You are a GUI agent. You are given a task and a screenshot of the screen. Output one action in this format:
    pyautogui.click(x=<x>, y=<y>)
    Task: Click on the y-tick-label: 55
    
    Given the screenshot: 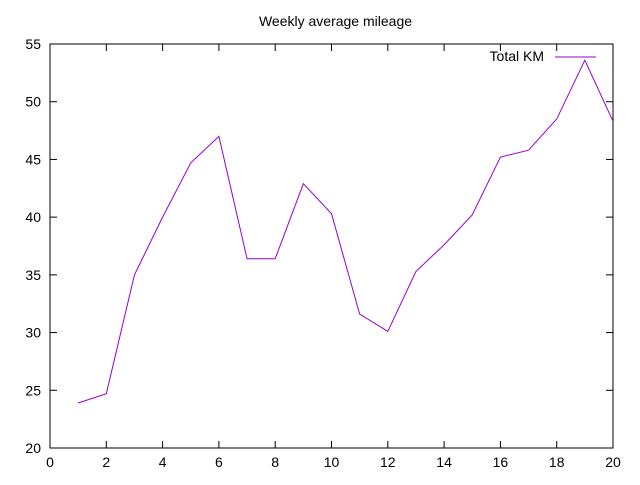 What is the action you would take?
    pyautogui.click(x=33, y=44)
    